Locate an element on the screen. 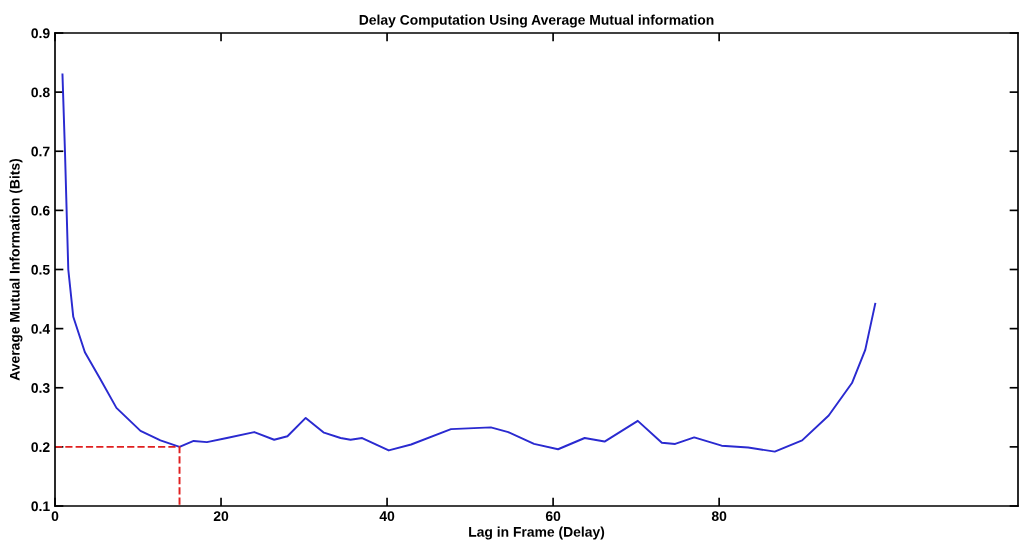 The height and width of the screenshot is (549, 1024). y-tick-label: 0.9 is located at coordinates (40, 33).